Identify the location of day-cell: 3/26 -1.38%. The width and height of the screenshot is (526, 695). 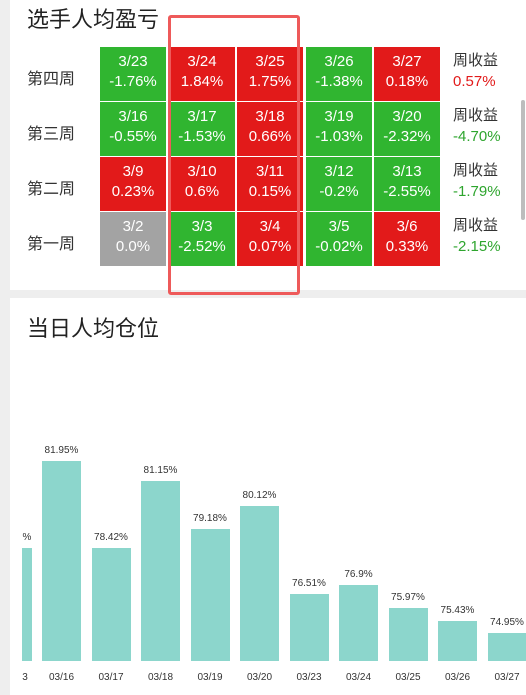
(339, 74).